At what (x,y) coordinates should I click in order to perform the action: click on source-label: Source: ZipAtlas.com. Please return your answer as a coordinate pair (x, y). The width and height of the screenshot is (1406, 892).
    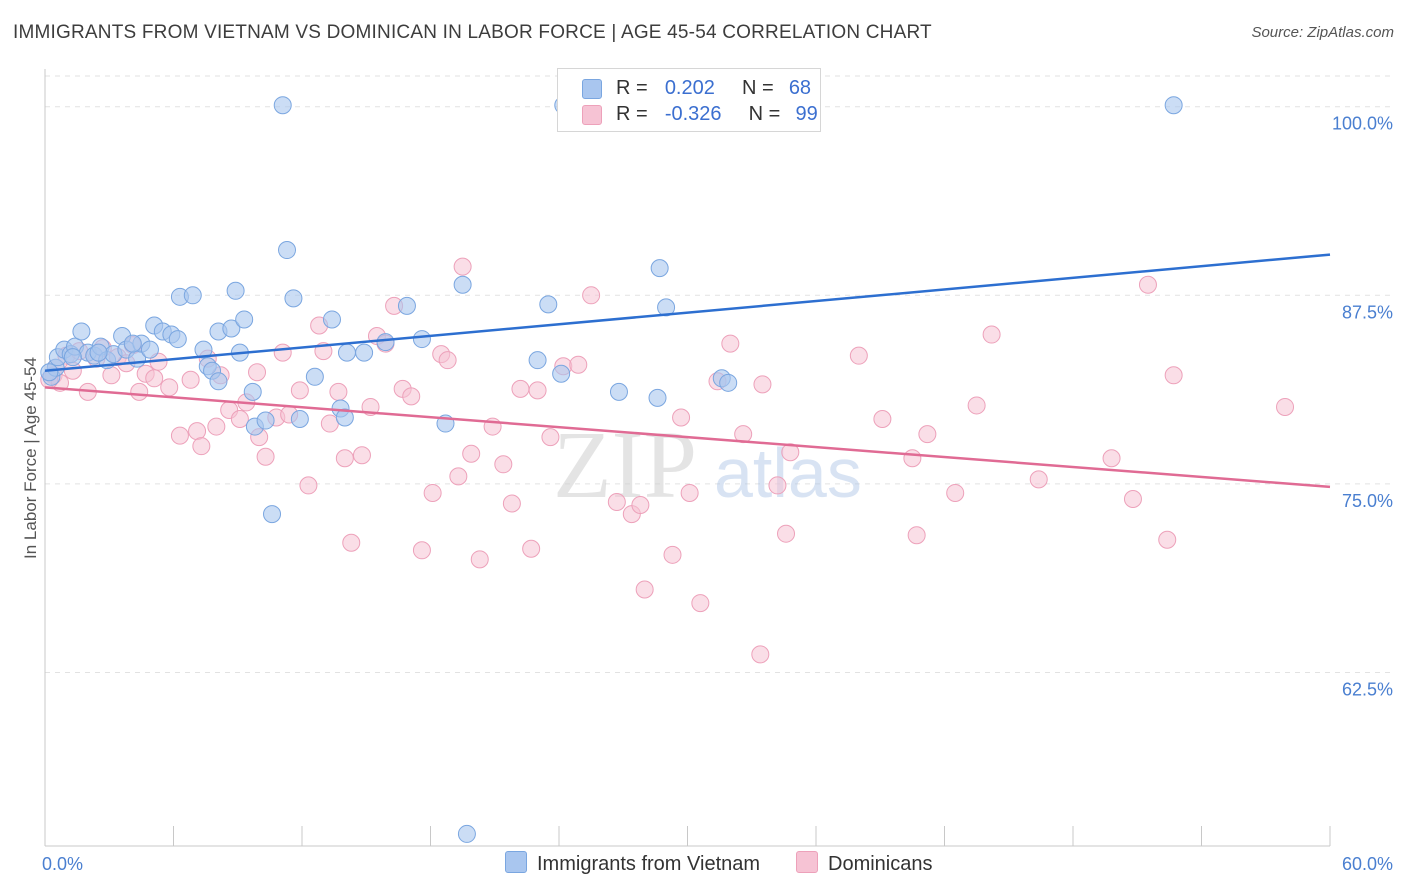
    Looking at the image, I should click on (1322, 32).